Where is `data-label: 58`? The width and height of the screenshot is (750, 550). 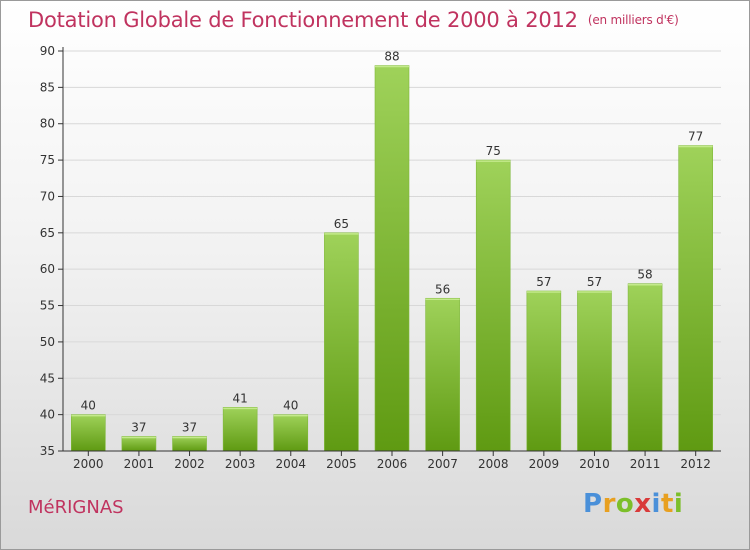 data-label: 58 is located at coordinates (644, 275).